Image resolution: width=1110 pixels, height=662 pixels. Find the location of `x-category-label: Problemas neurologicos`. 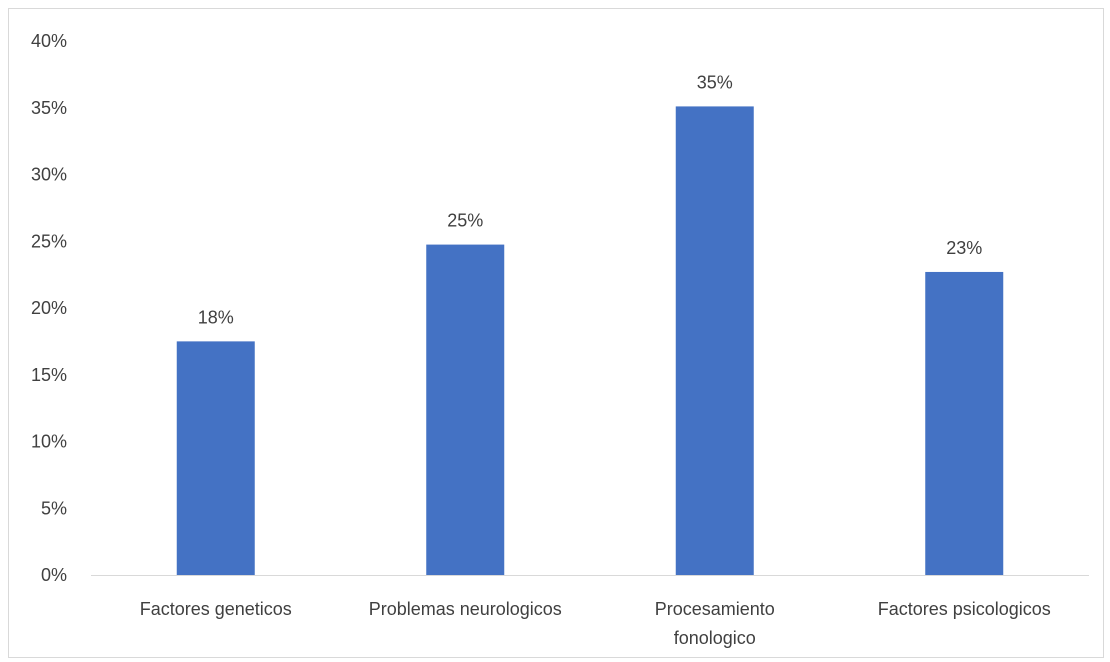

x-category-label: Problemas neurologicos is located at coordinates (465, 609).